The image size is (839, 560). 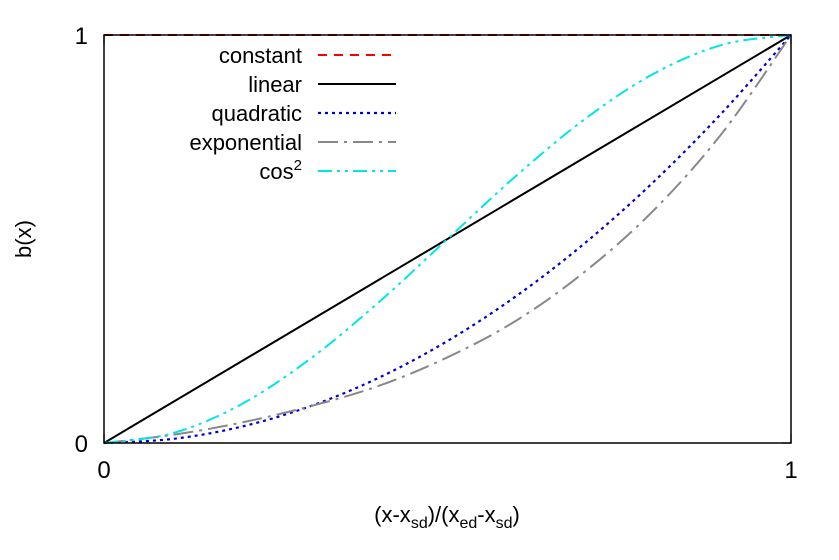 I want to click on x-tick-label-1: 1, so click(x=790, y=470).